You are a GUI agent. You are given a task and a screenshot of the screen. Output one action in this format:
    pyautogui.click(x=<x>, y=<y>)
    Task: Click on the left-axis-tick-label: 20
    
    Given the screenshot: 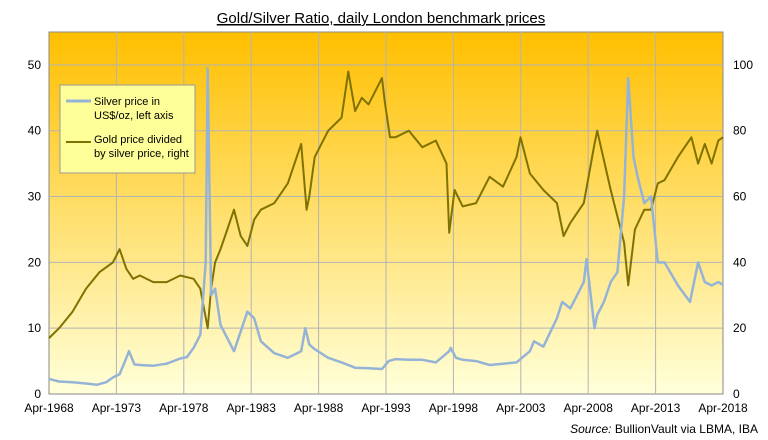 What is the action you would take?
    pyautogui.click(x=35, y=262)
    